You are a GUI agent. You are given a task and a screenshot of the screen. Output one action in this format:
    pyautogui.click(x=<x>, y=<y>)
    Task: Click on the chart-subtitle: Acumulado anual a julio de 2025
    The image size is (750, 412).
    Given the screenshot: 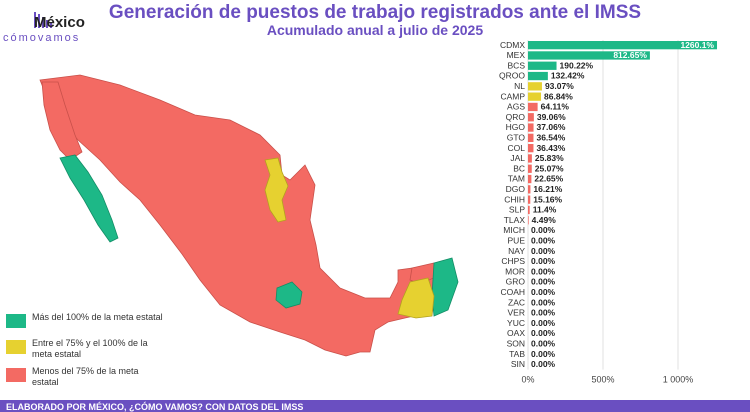 What is the action you would take?
    pyautogui.click(x=375, y=30)
    